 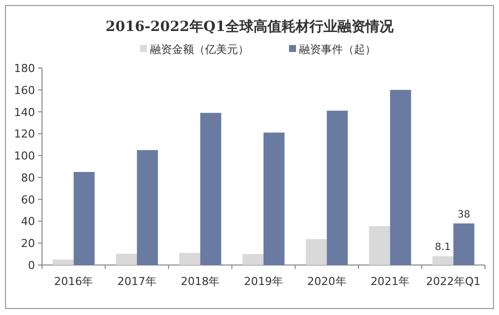 I want to click on y-tick-label: 180, so click(x=24, y=68).